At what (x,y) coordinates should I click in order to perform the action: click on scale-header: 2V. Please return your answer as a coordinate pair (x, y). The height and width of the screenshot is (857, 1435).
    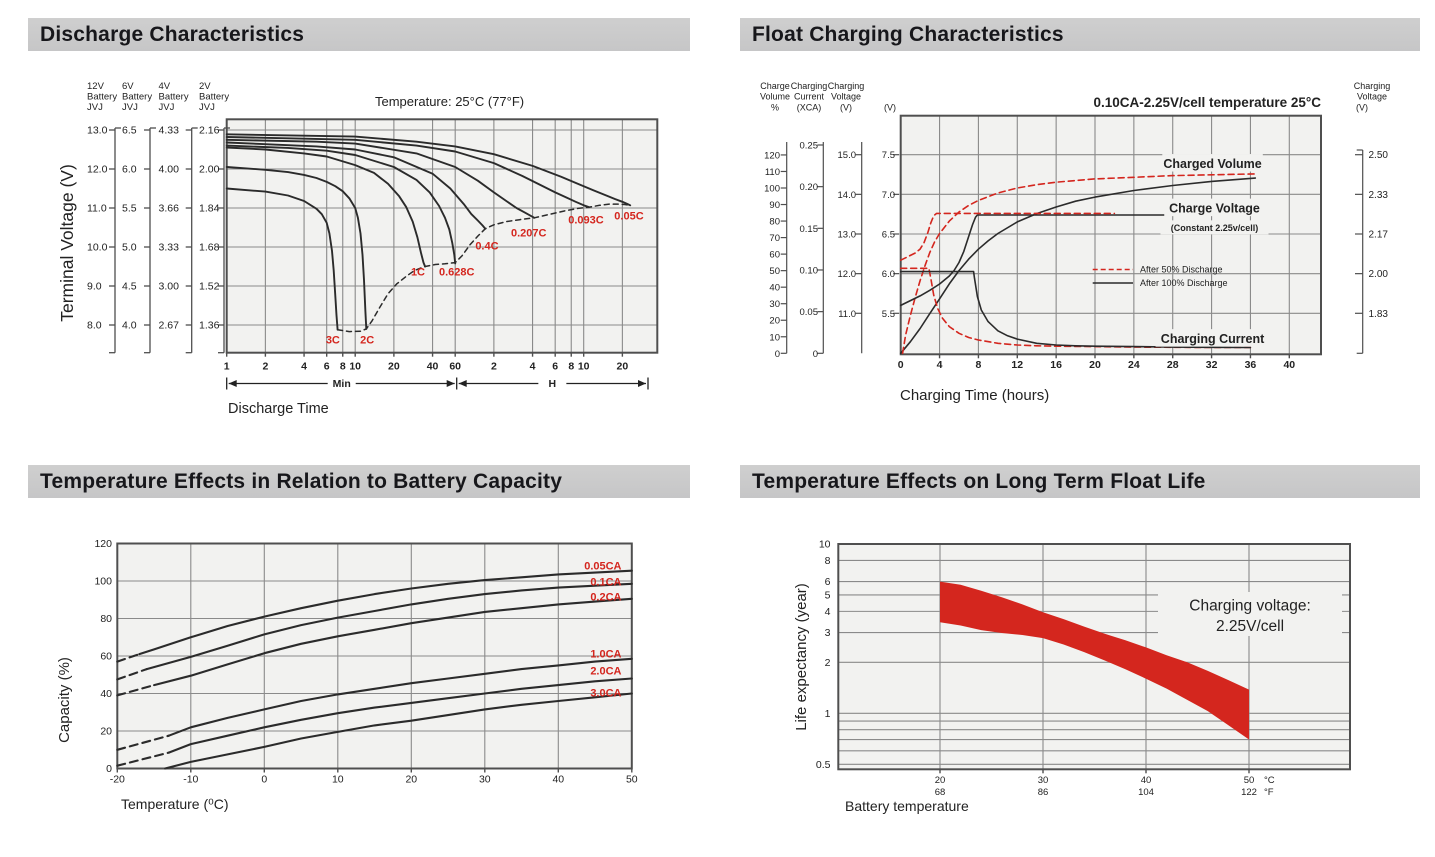
    Looking at the image, I should click on (205, 86).